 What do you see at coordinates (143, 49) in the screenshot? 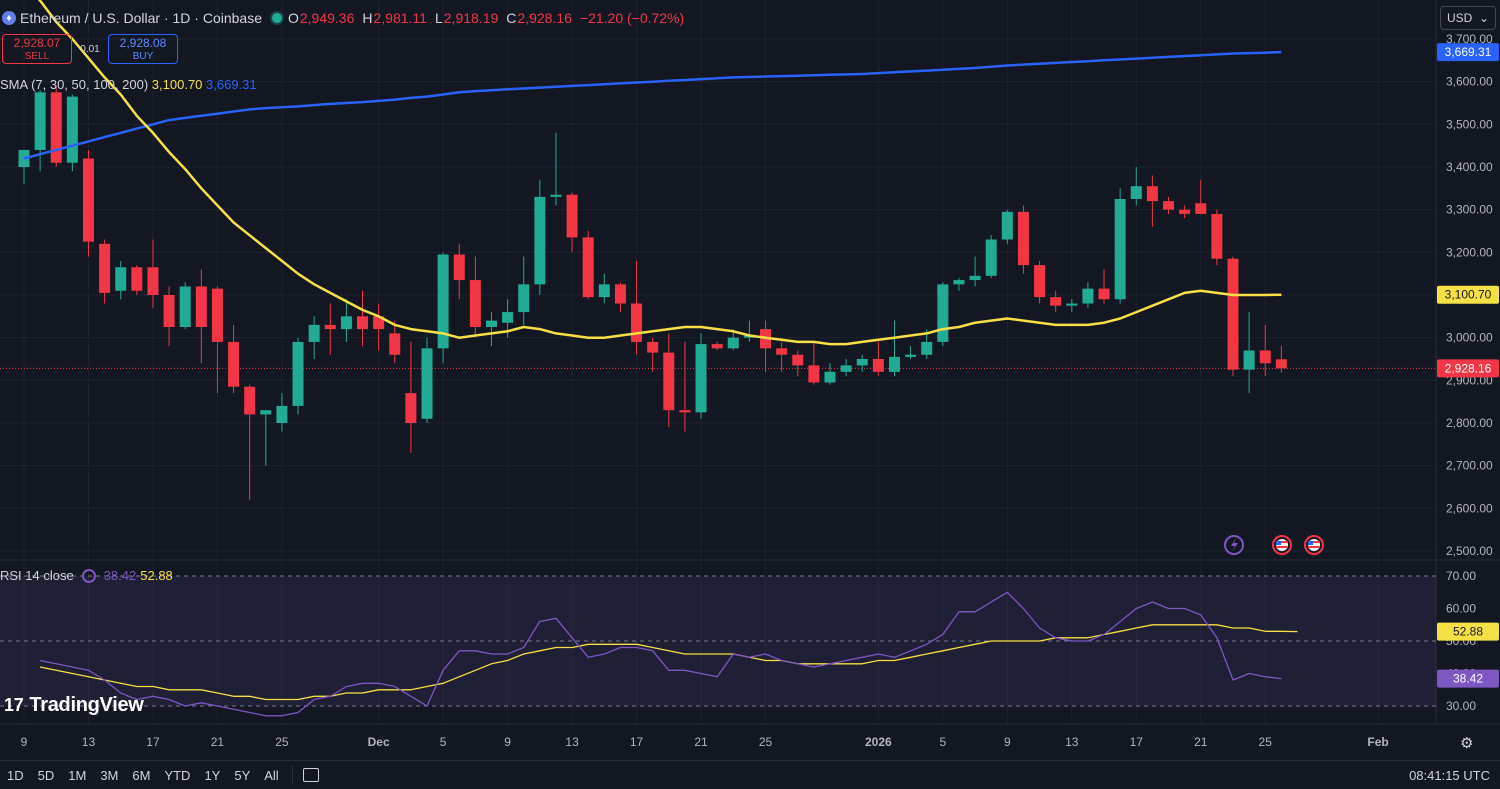
I see `buy-button: 2,928.08 BUY` at bounding box center [143, 49].